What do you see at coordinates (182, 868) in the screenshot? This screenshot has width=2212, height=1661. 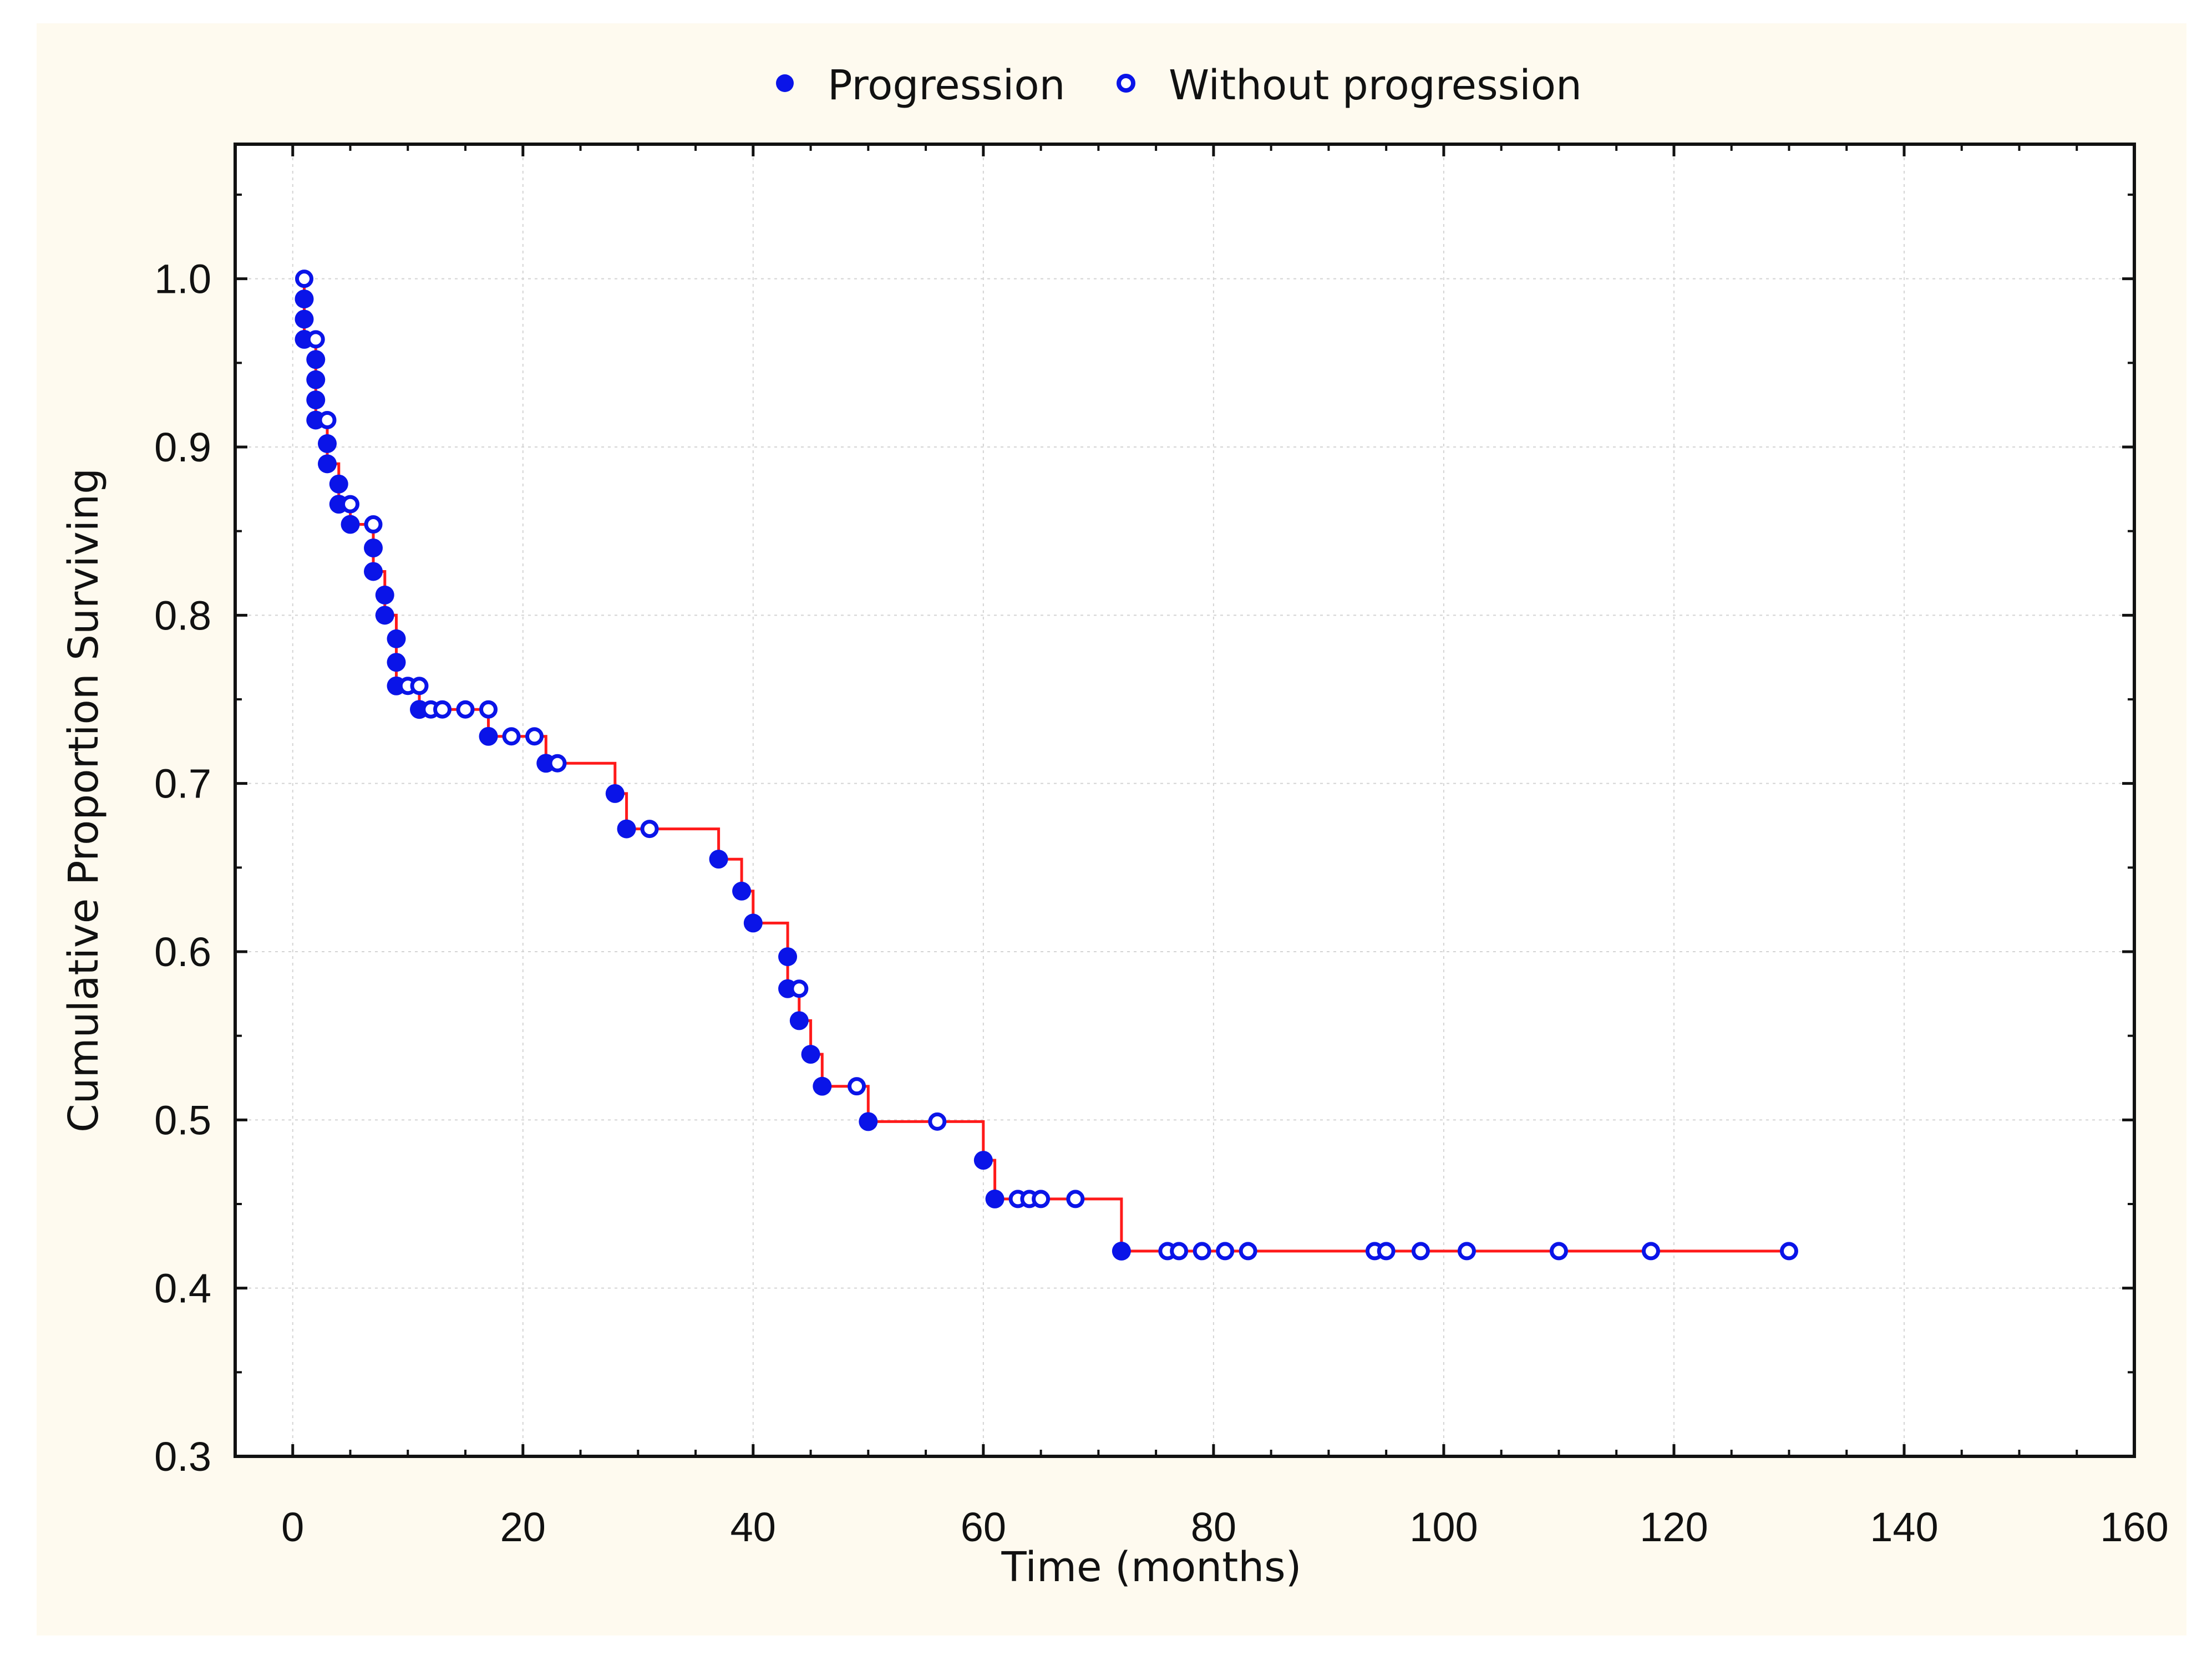 I see `y-tick-labels: 0.3 0.4 0.5 0.6 0.7 0.8 0.9 1.0` at bounding box center [182, 868].